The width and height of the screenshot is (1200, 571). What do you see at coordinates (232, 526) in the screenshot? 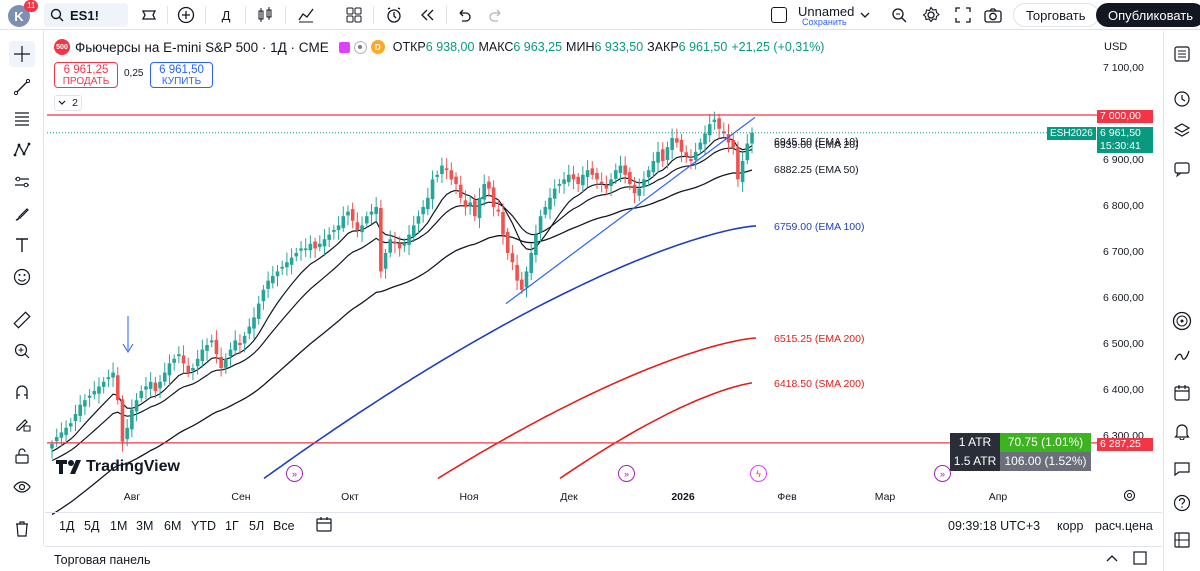
I see `range-button: 1Г` at bounding box center [232, 526].